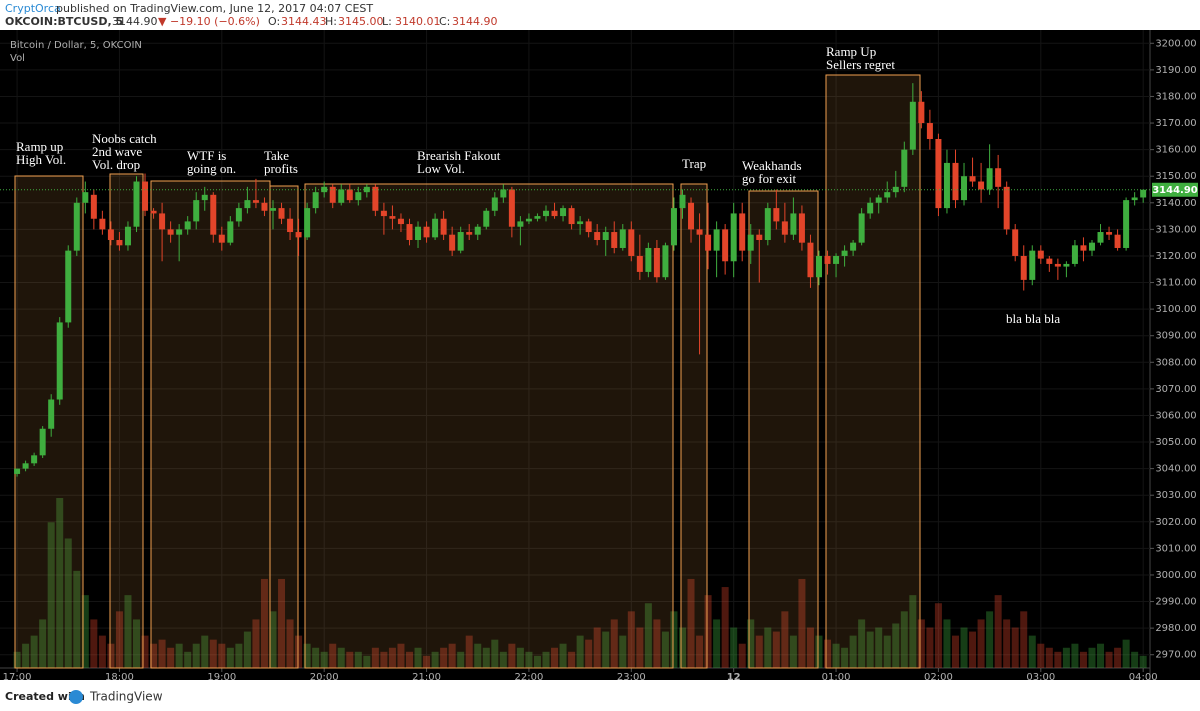 This screenshot has height=711, width=1200. I want to click on annotation-text: Ramp up, so click(39, 146).